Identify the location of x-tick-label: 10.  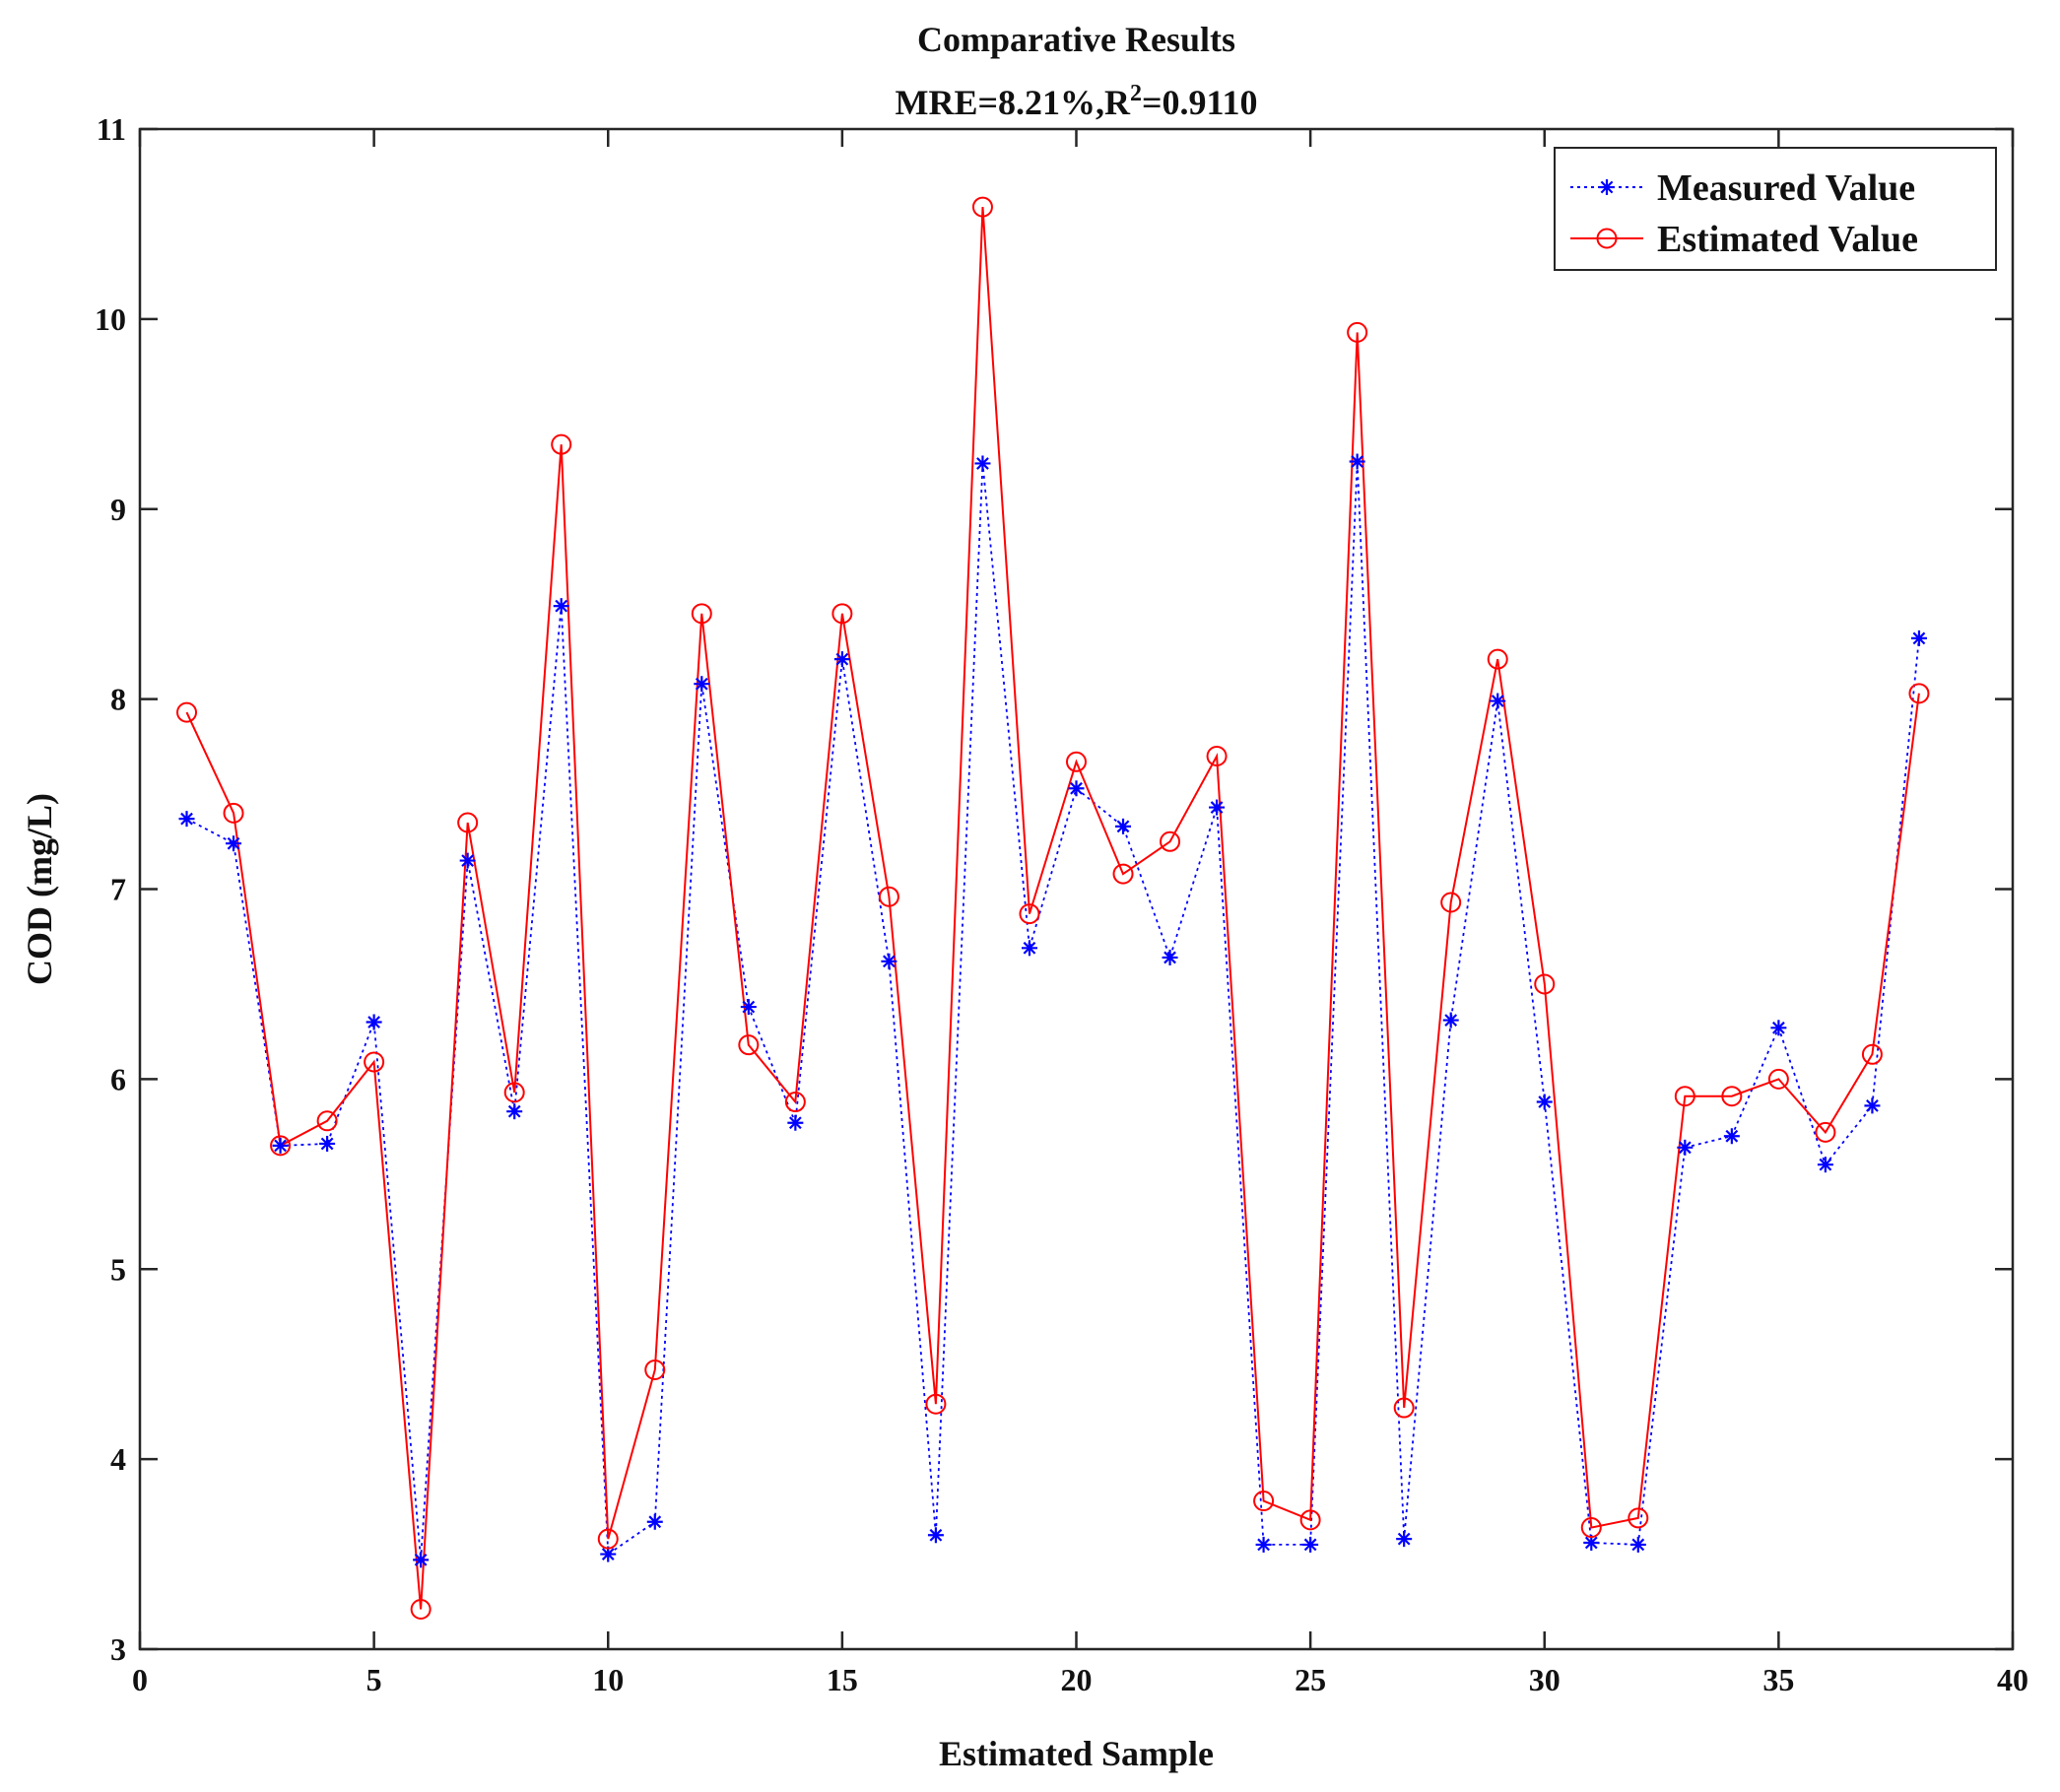
(608, 1679).